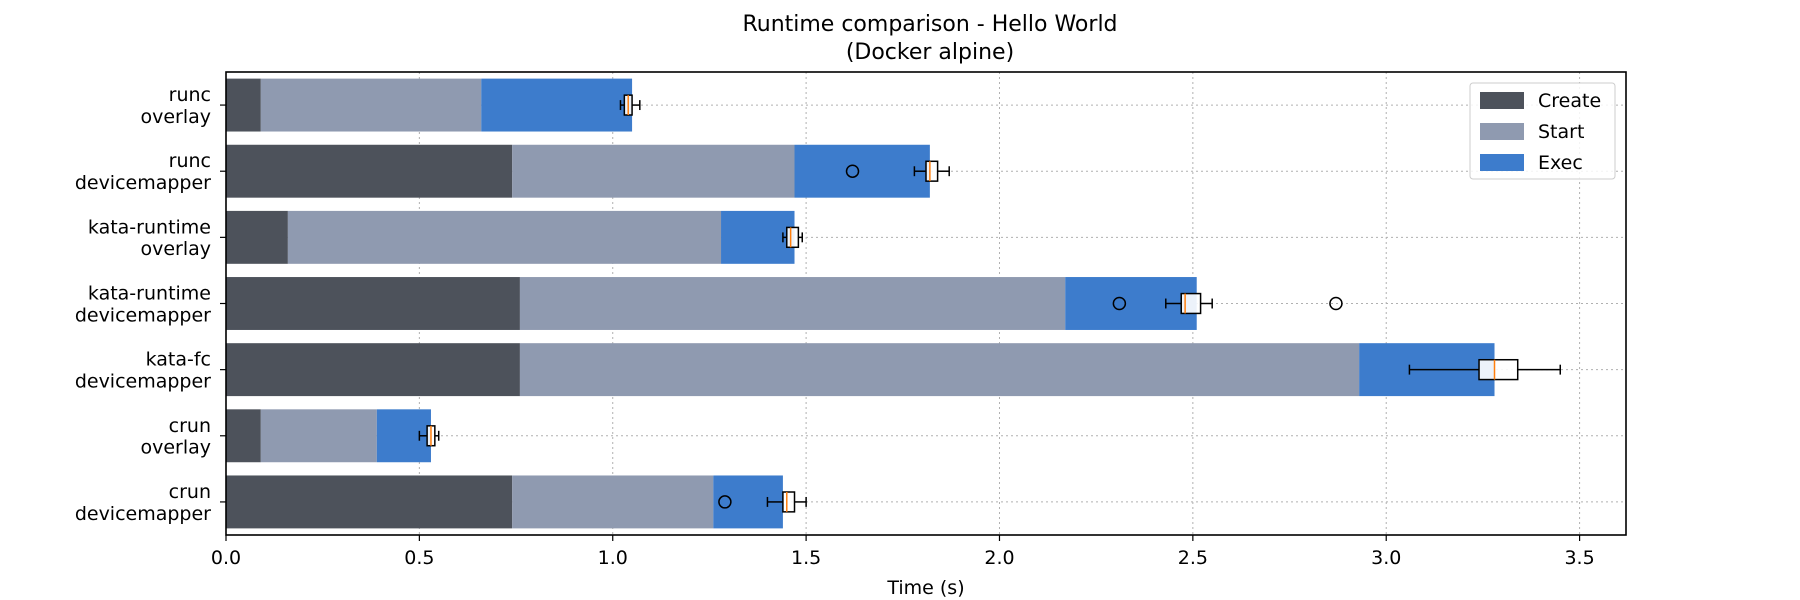 The width and height of the screenshot is (1800, 600). Describe the element at coordinates (190, 95) in the screenshot. I see `y-tick-label-line-0-0: runc` at that location.